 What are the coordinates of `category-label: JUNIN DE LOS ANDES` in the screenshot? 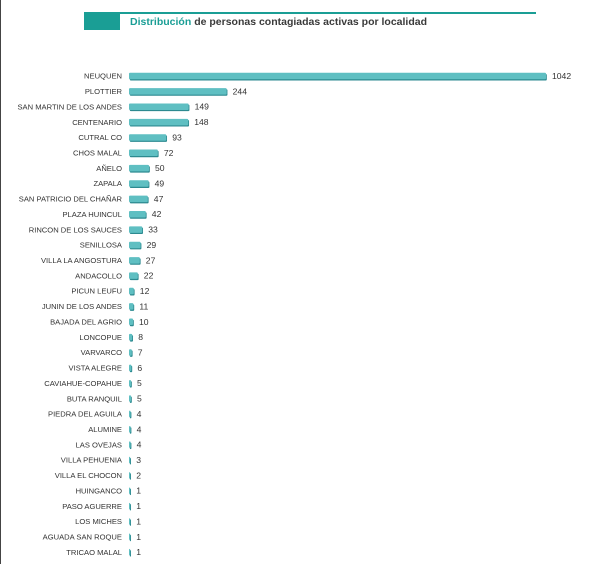 It's located at (82, 306).